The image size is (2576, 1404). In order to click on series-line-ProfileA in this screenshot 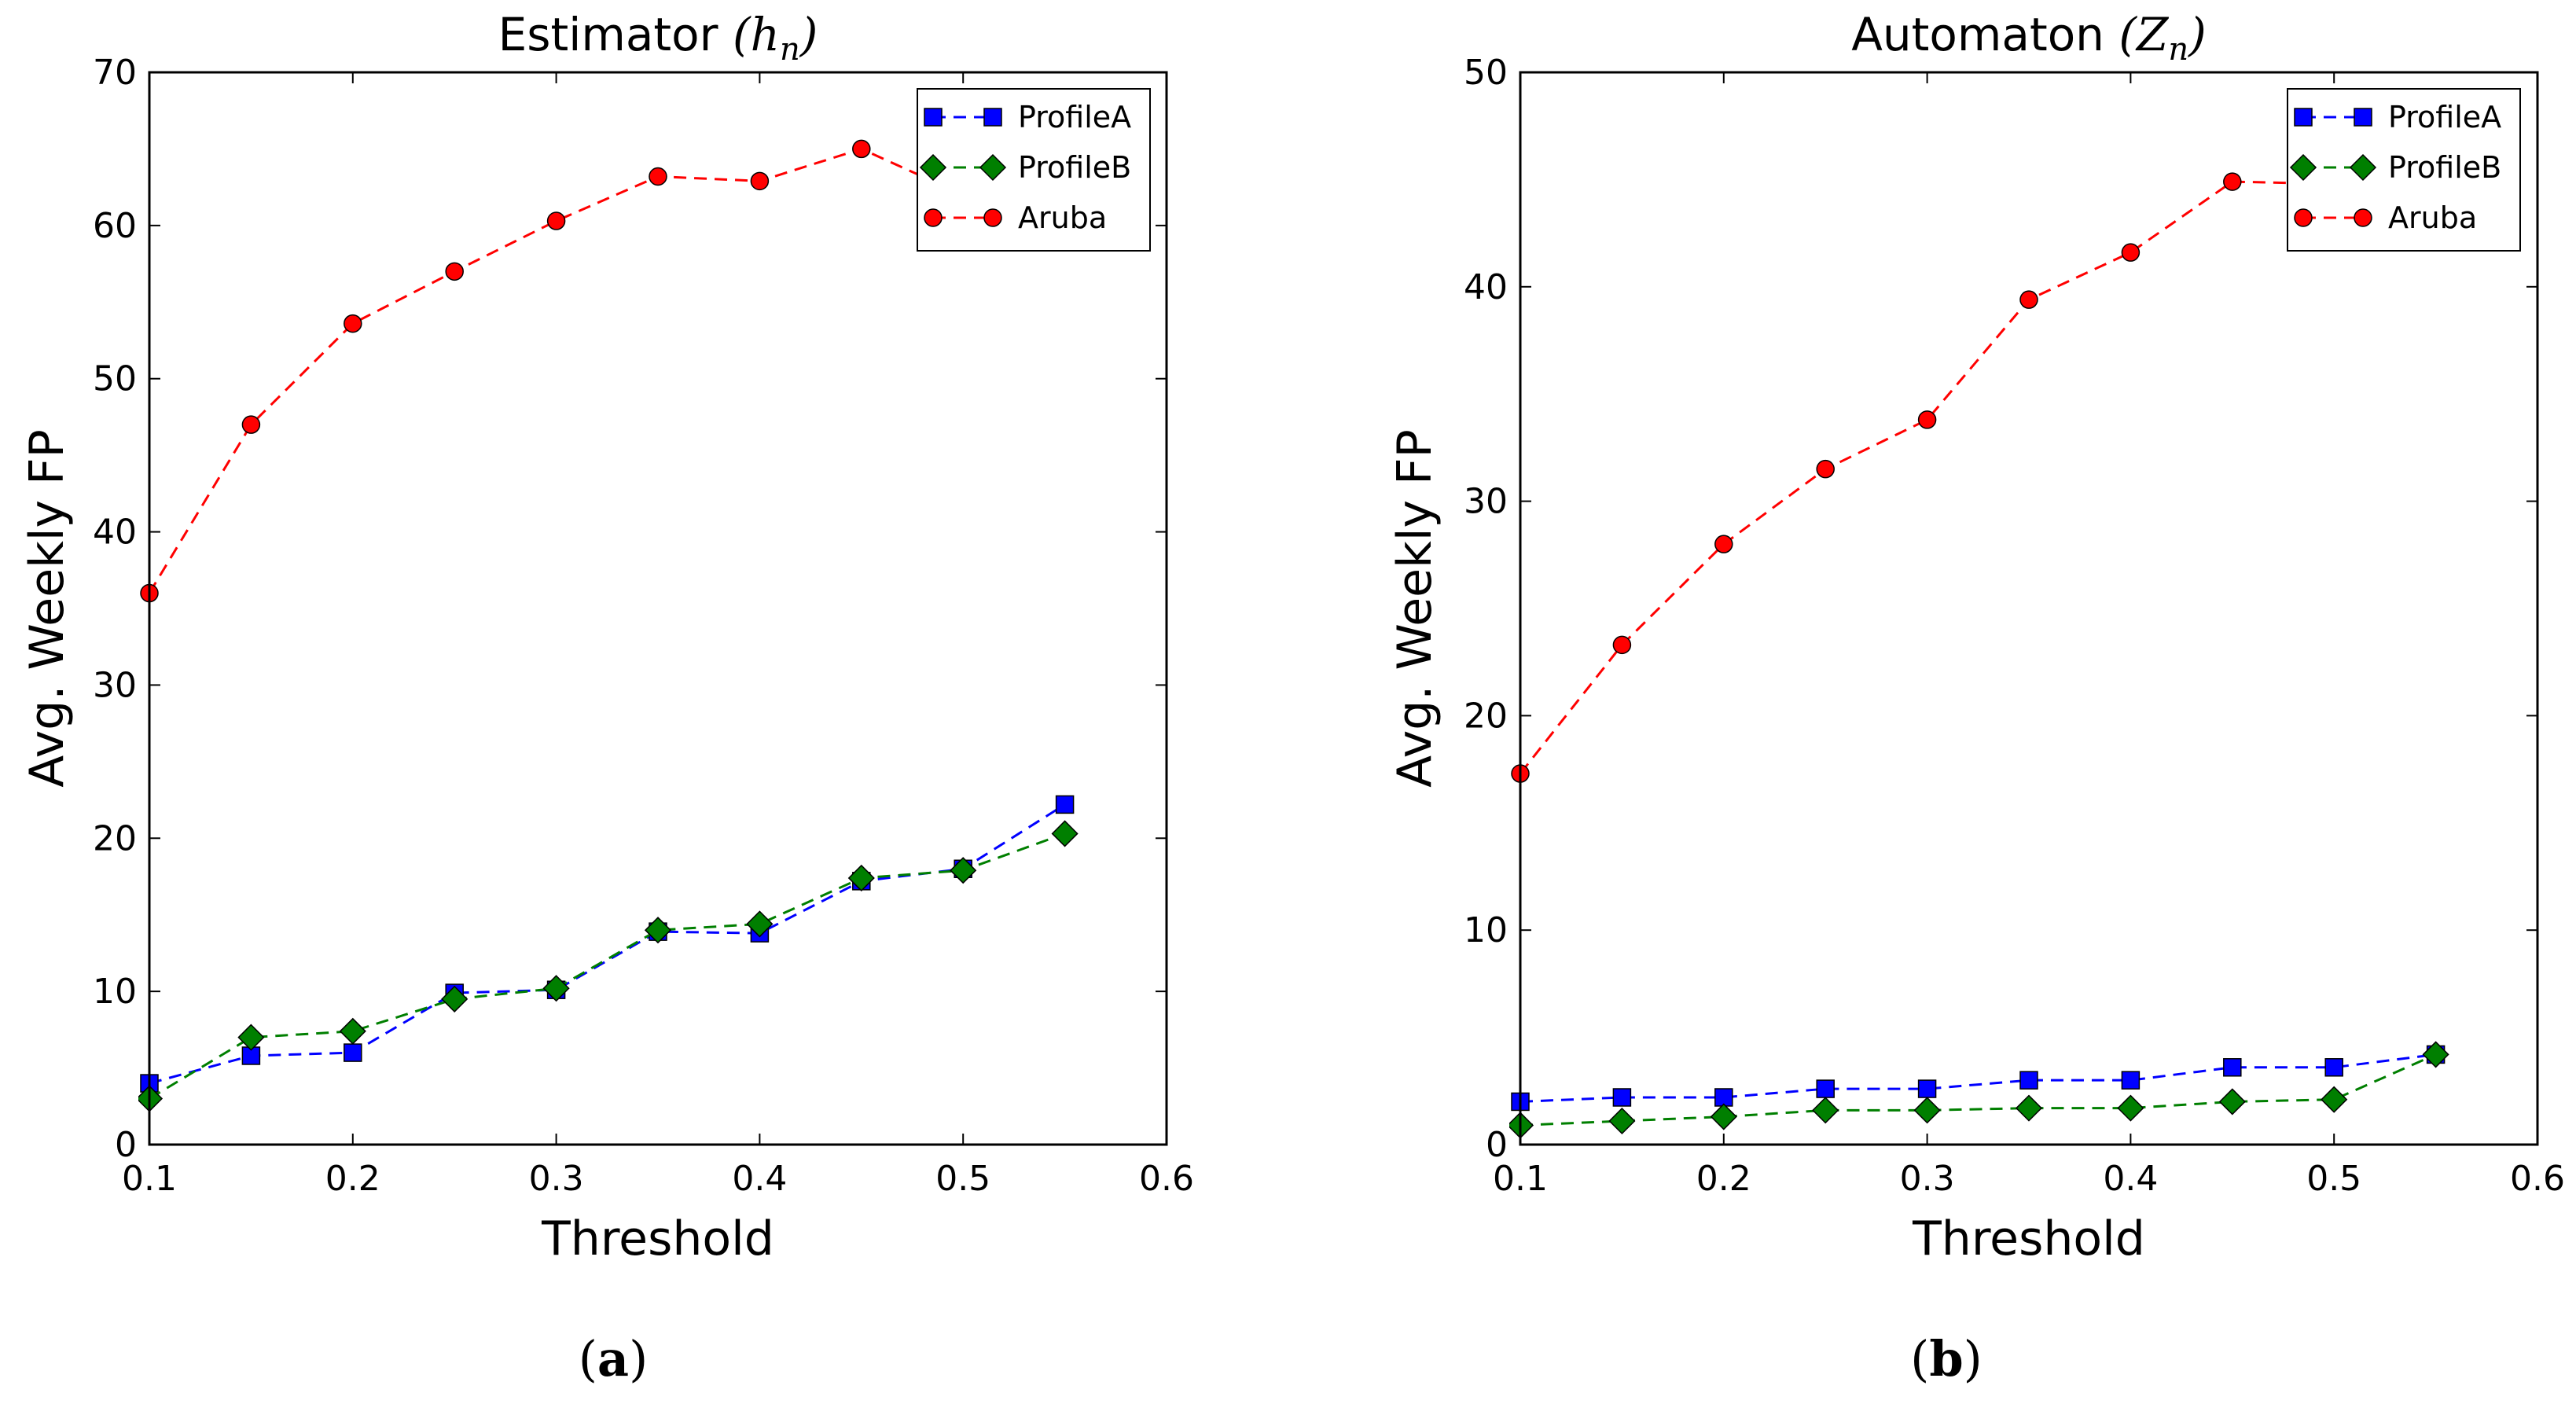, I will do `click(1978, 1078)`.